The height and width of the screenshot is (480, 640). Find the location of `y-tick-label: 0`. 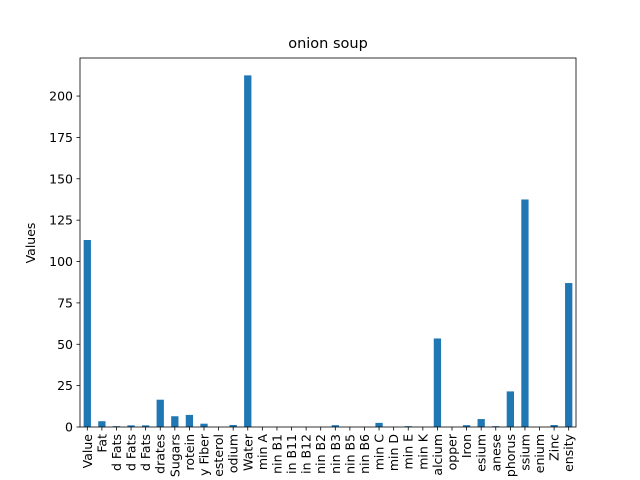

y-tick-label: 0 is located at coordinates (69, 427).